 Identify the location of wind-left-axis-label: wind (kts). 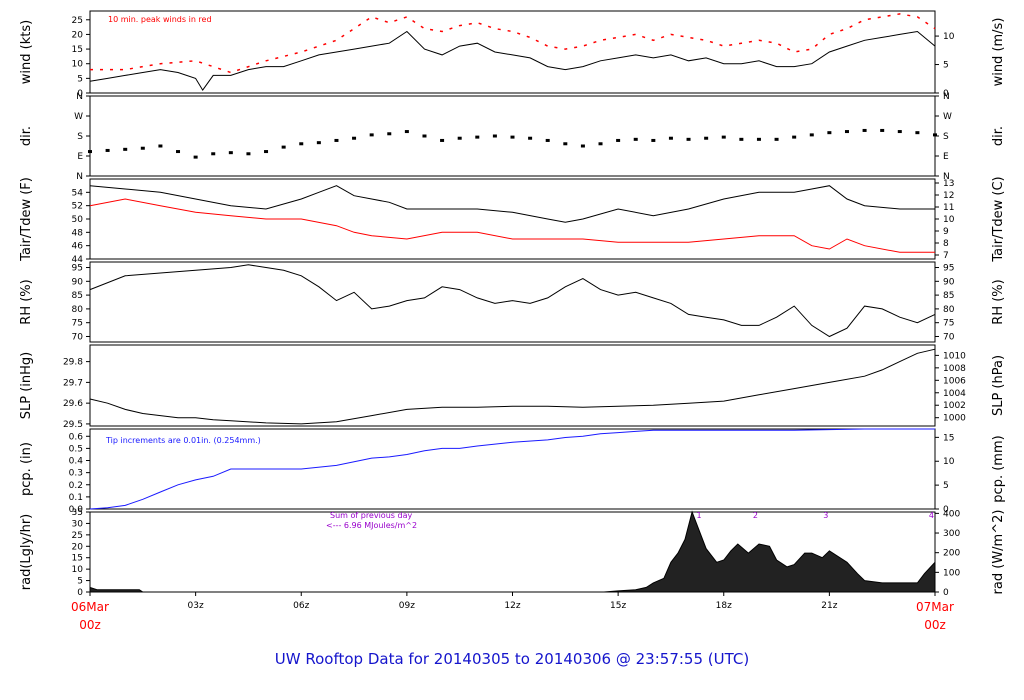
(26, 52).